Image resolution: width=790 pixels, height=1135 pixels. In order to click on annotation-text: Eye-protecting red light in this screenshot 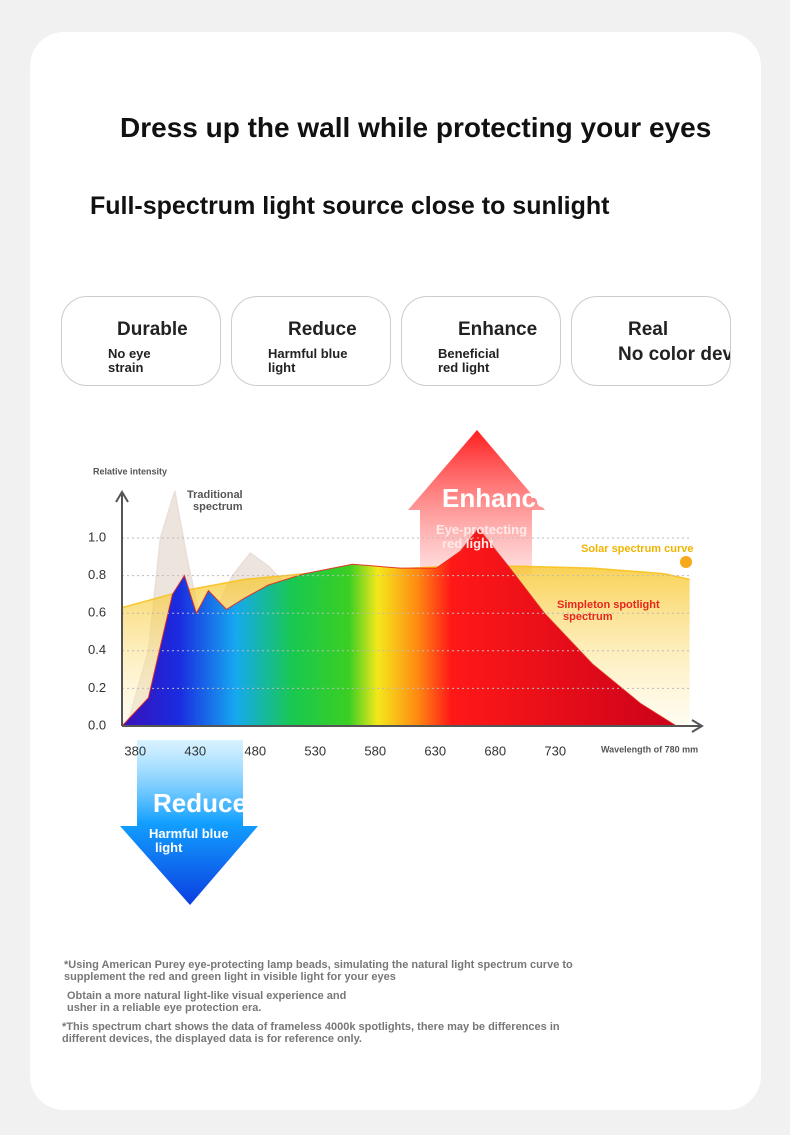, I will do `click(481, 536)`.